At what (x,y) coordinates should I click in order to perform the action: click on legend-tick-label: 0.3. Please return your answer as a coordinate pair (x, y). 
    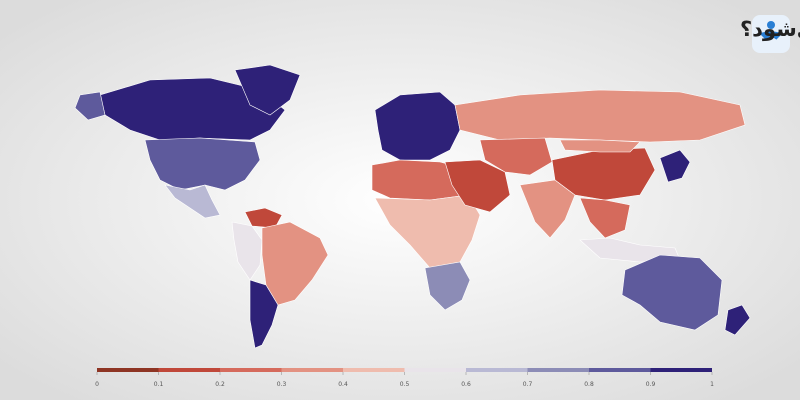
    Looking at the image, I should click on (282, 384).